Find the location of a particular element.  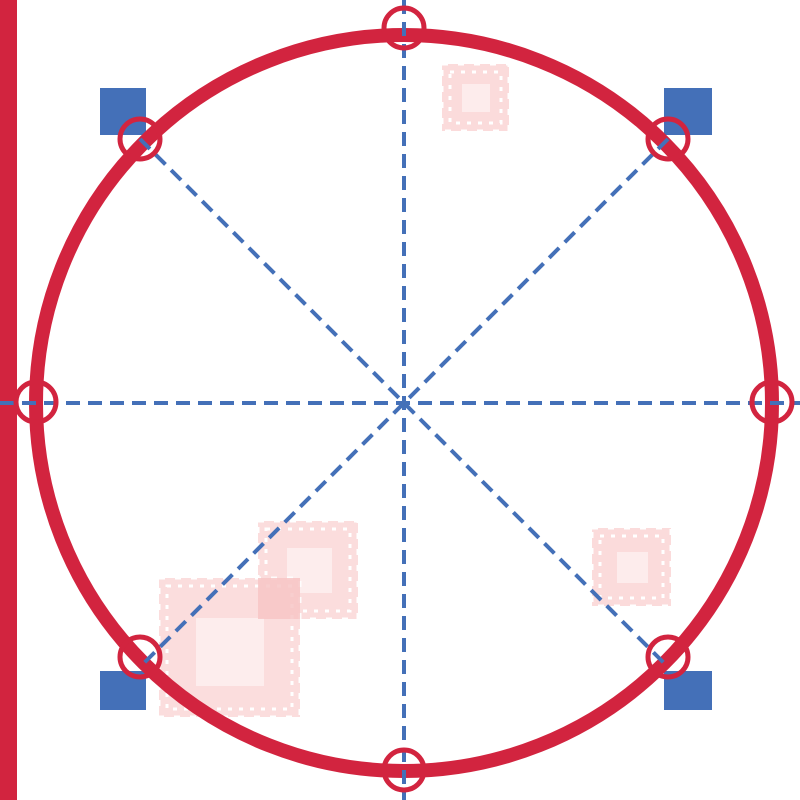

marker-north is located at coordinates (404, 28).